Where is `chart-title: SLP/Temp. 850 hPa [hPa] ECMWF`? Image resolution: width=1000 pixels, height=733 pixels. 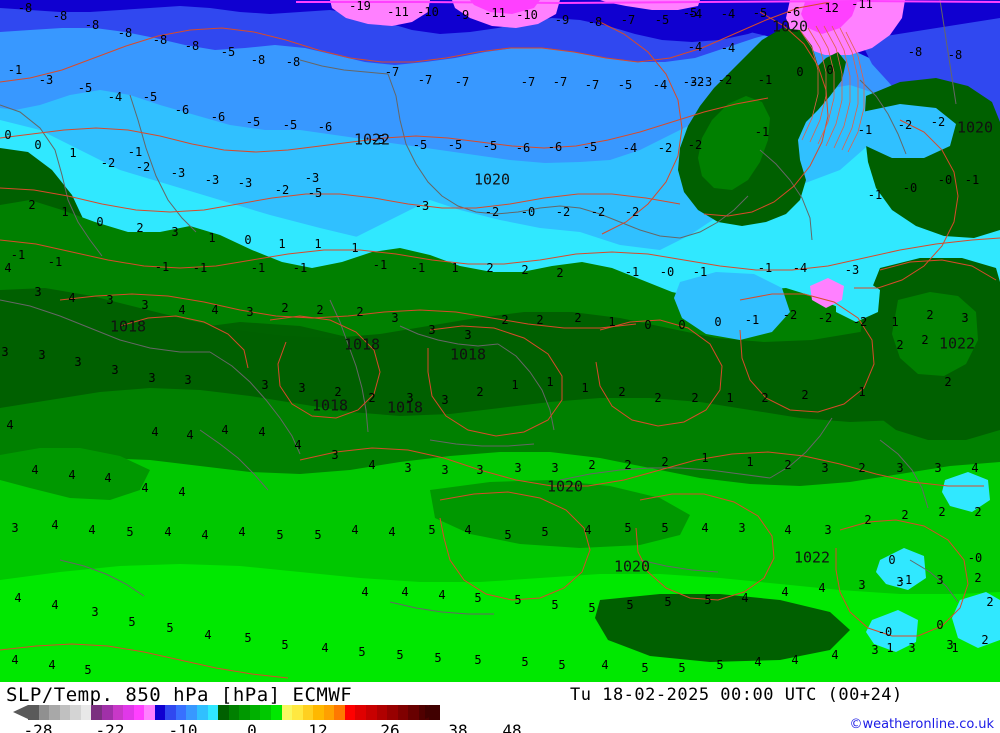
chart-title: SLP/Temp. 850 hPa [hPa] ECMWF is located at coordinates (179, 695).